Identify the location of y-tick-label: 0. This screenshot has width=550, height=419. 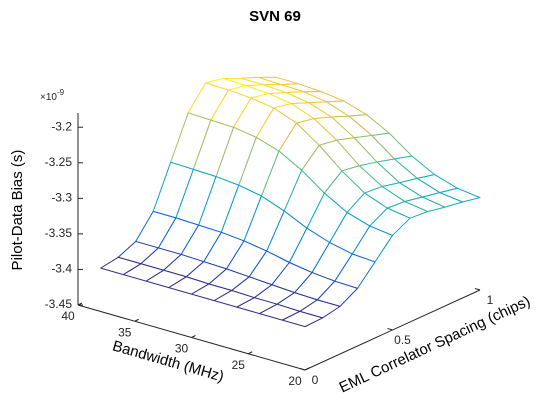
(315, 380).